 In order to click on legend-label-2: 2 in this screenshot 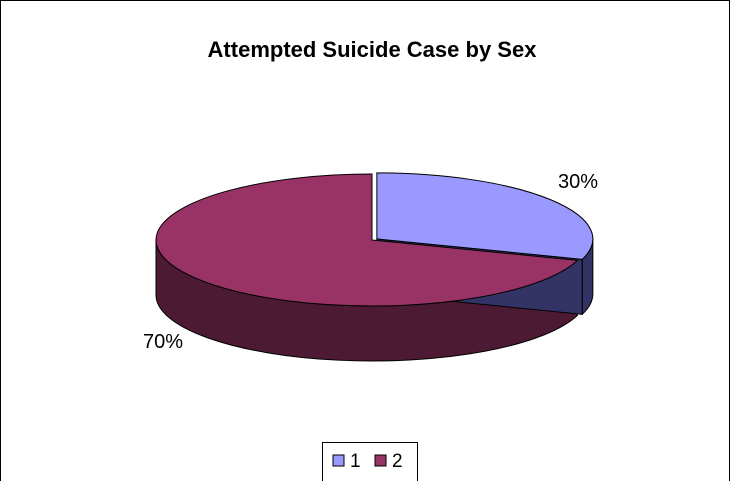, I will do `click(397, 461)`.